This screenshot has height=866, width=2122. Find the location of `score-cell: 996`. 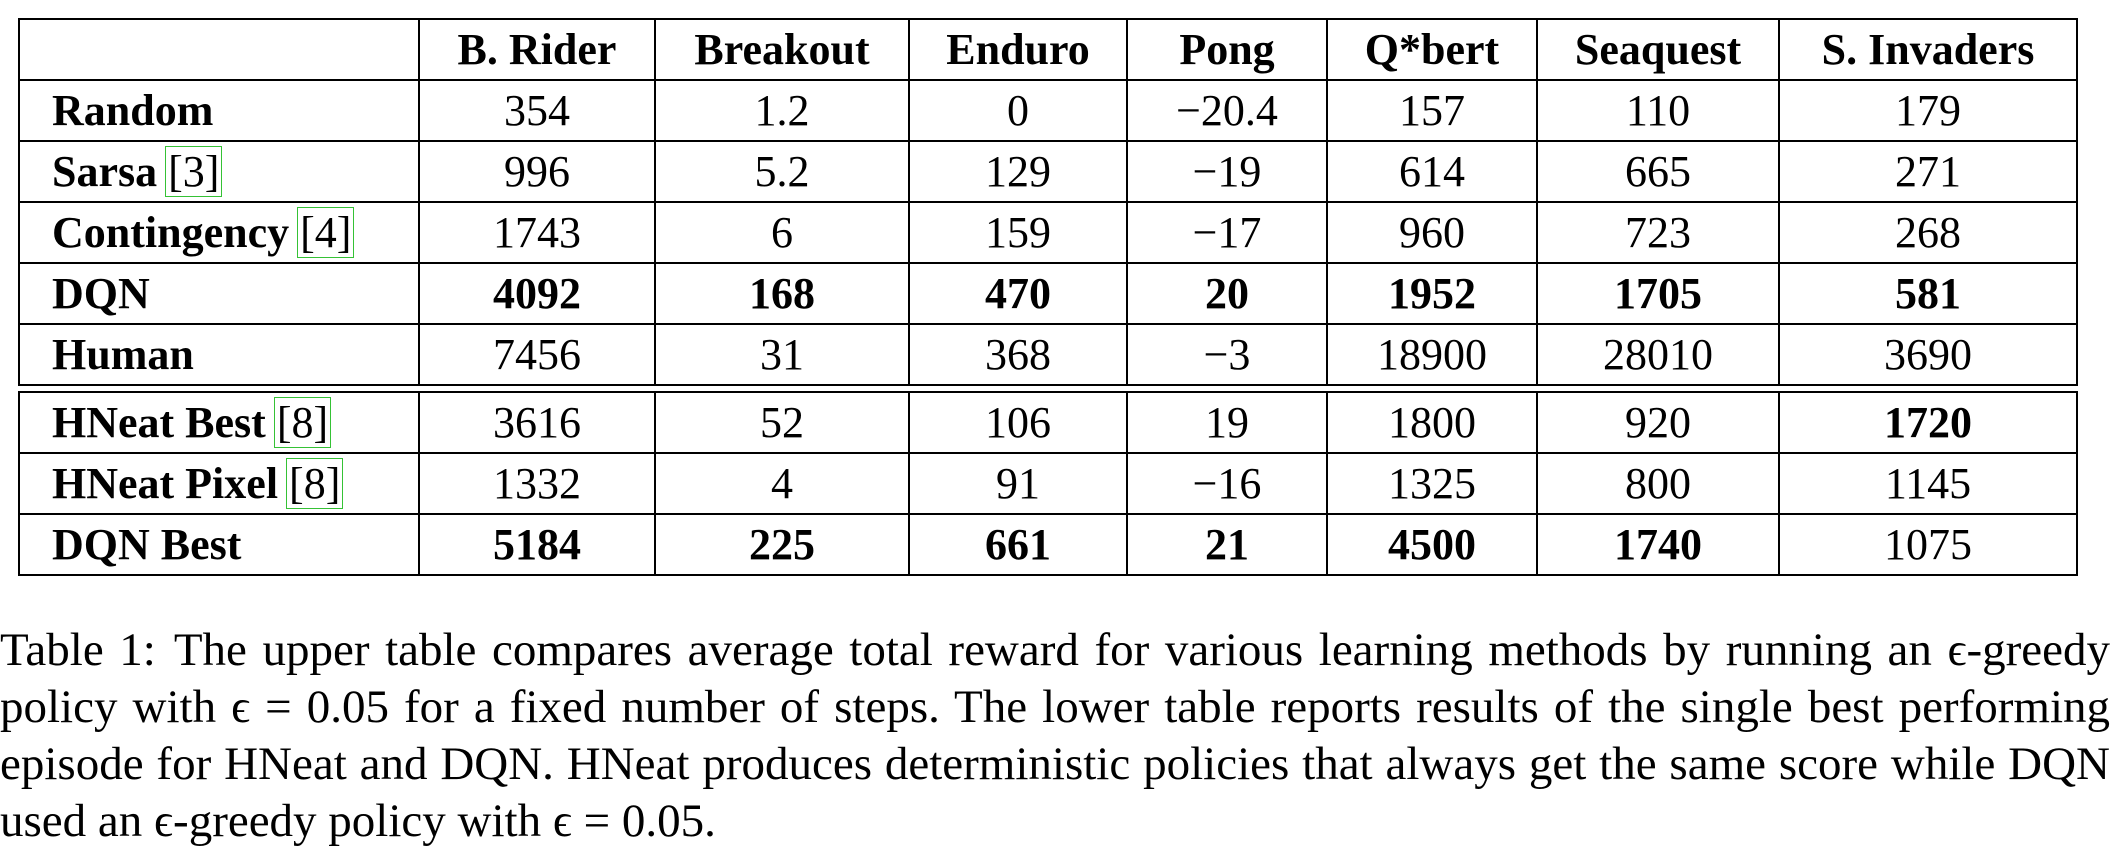

score-cell: 996 is located at coordinates (537, 171).